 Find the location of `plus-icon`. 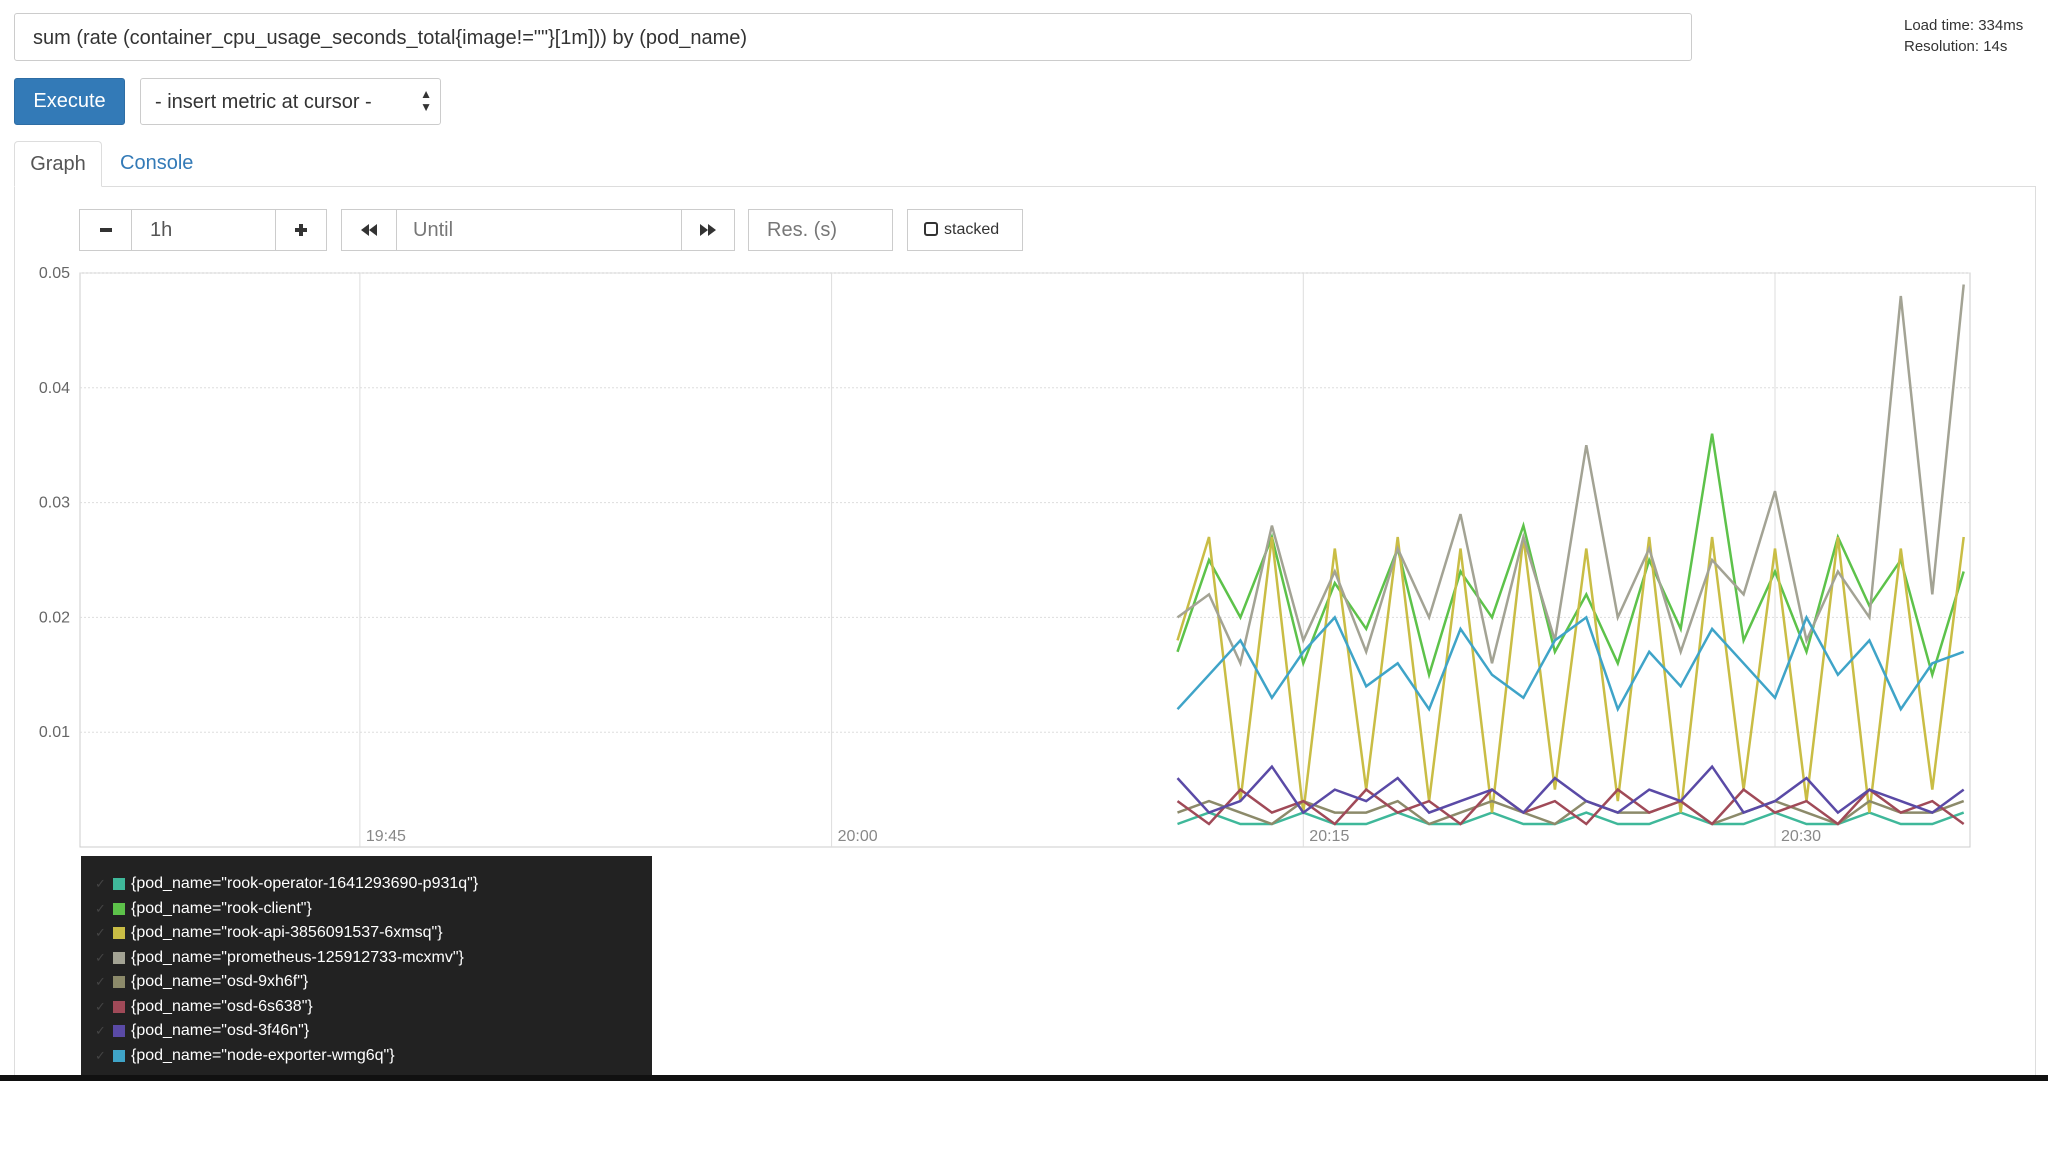

plus-icon is located at coordinates (301, 230).